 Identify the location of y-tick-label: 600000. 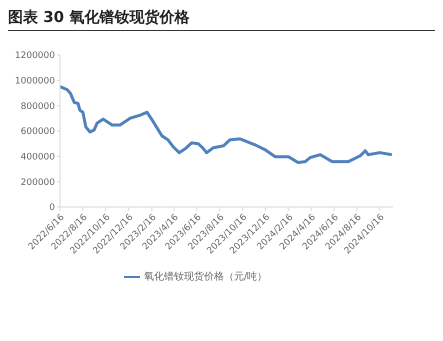
(38, 132).